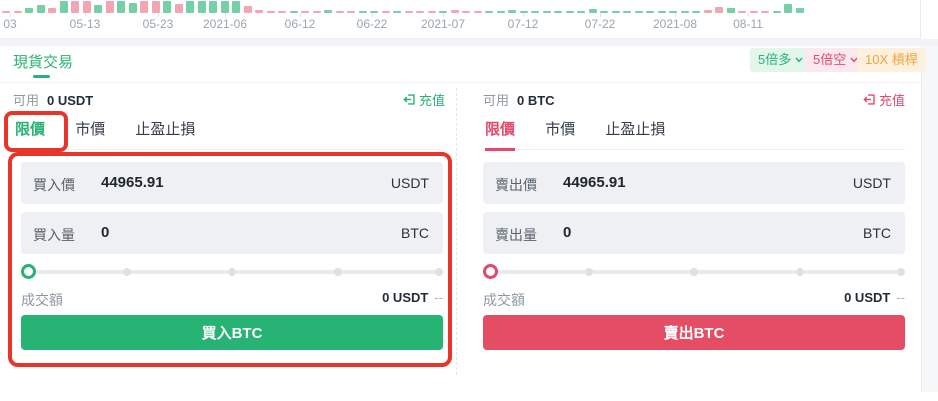 The width and height of the screenshot is (938, 401). What do you see at coordinates (891, 60) in the screenshot?
I see `leverage-10x-button: 10X 槓桿` at bounding box center [891, 60].